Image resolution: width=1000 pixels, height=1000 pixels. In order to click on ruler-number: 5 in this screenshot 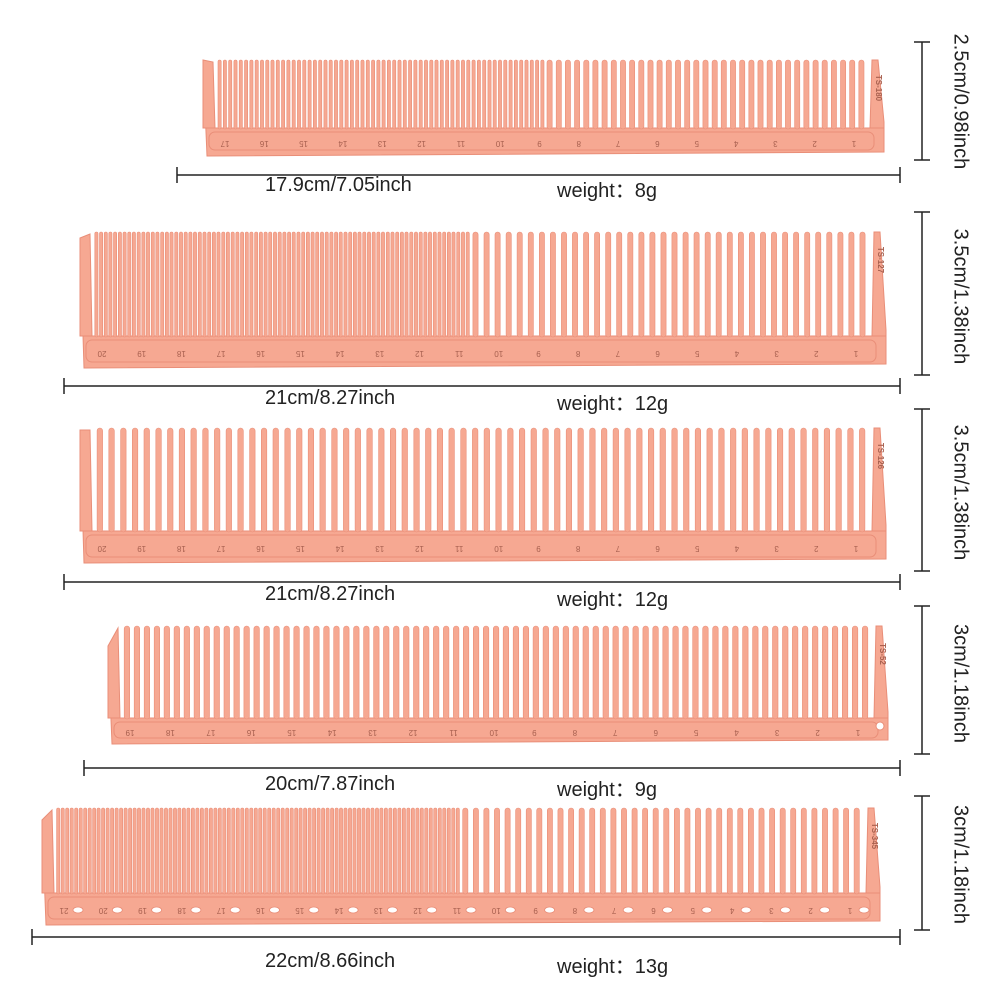, I will do `click(692, 910)`.